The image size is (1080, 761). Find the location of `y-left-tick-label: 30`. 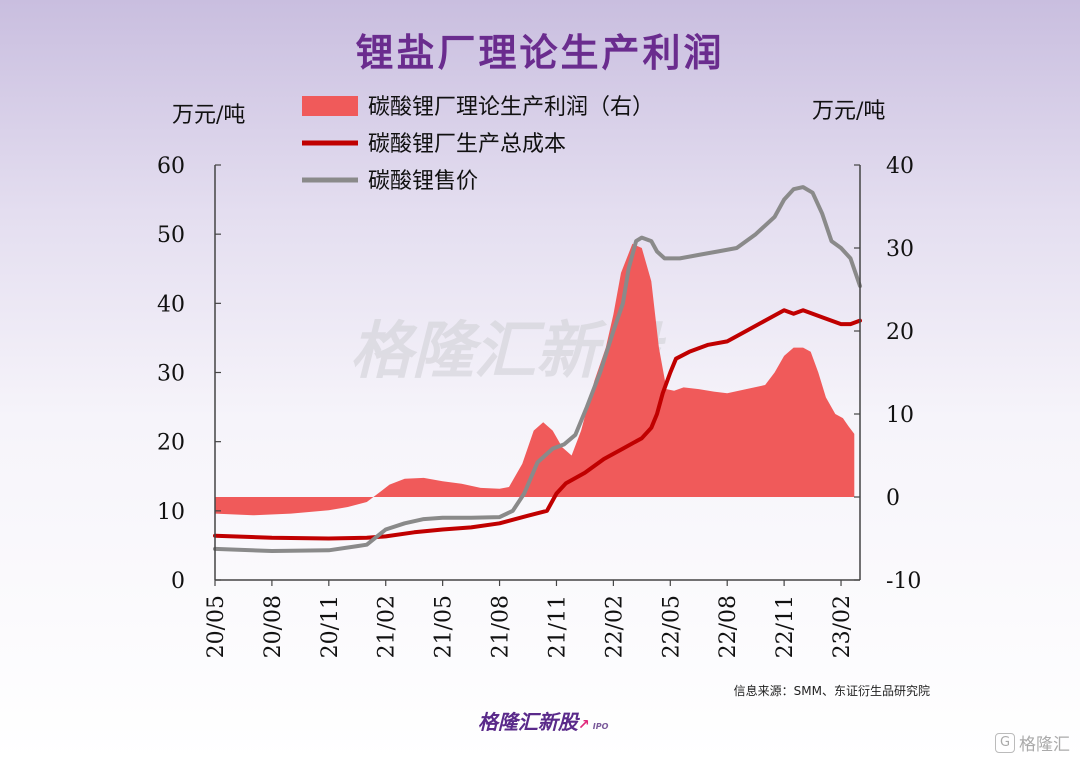

y-left-tick-label: 30 is located at coordinates (171, 374).